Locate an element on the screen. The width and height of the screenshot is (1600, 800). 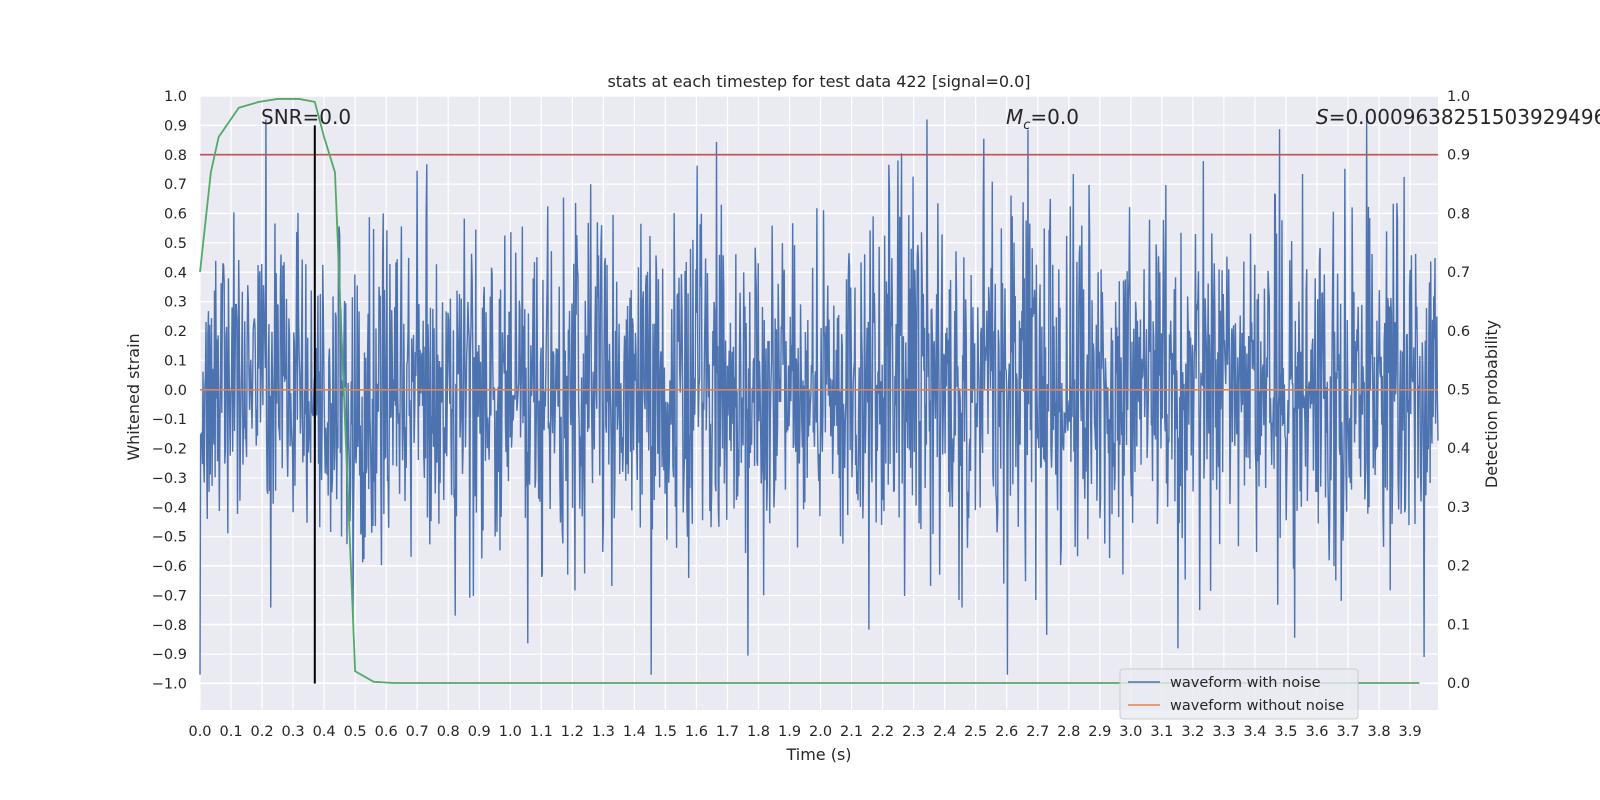
y-tick-label: −0.4 is located at coordinates (169, 508).